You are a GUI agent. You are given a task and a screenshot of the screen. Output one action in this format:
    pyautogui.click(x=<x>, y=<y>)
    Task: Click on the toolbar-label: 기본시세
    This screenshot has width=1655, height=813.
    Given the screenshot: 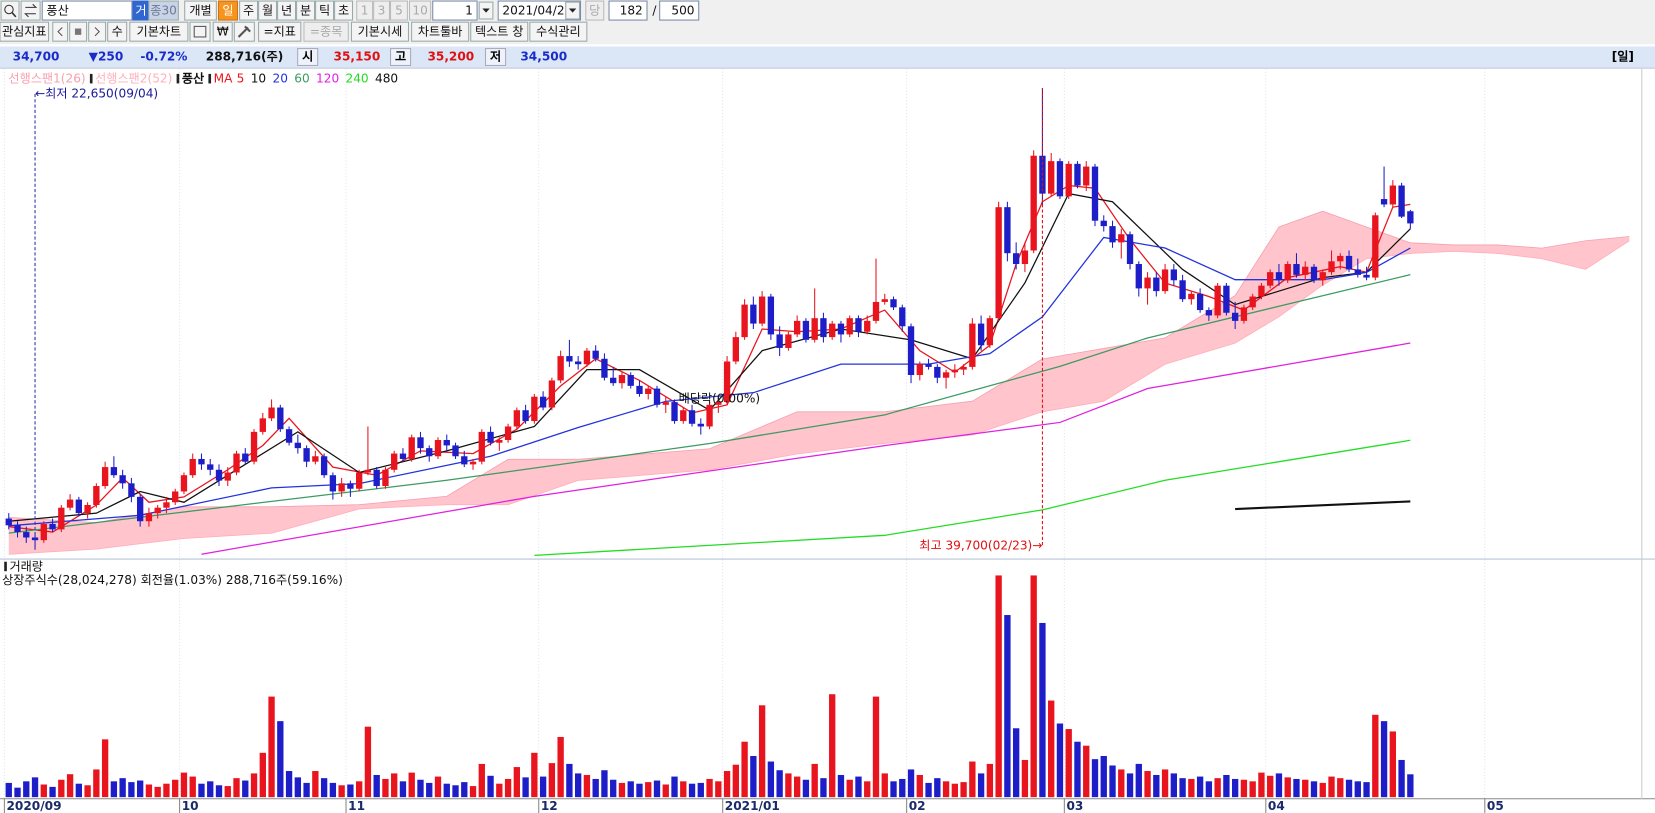 What is the action you would take?
    pyautogui.click(x=380, y=32)
    